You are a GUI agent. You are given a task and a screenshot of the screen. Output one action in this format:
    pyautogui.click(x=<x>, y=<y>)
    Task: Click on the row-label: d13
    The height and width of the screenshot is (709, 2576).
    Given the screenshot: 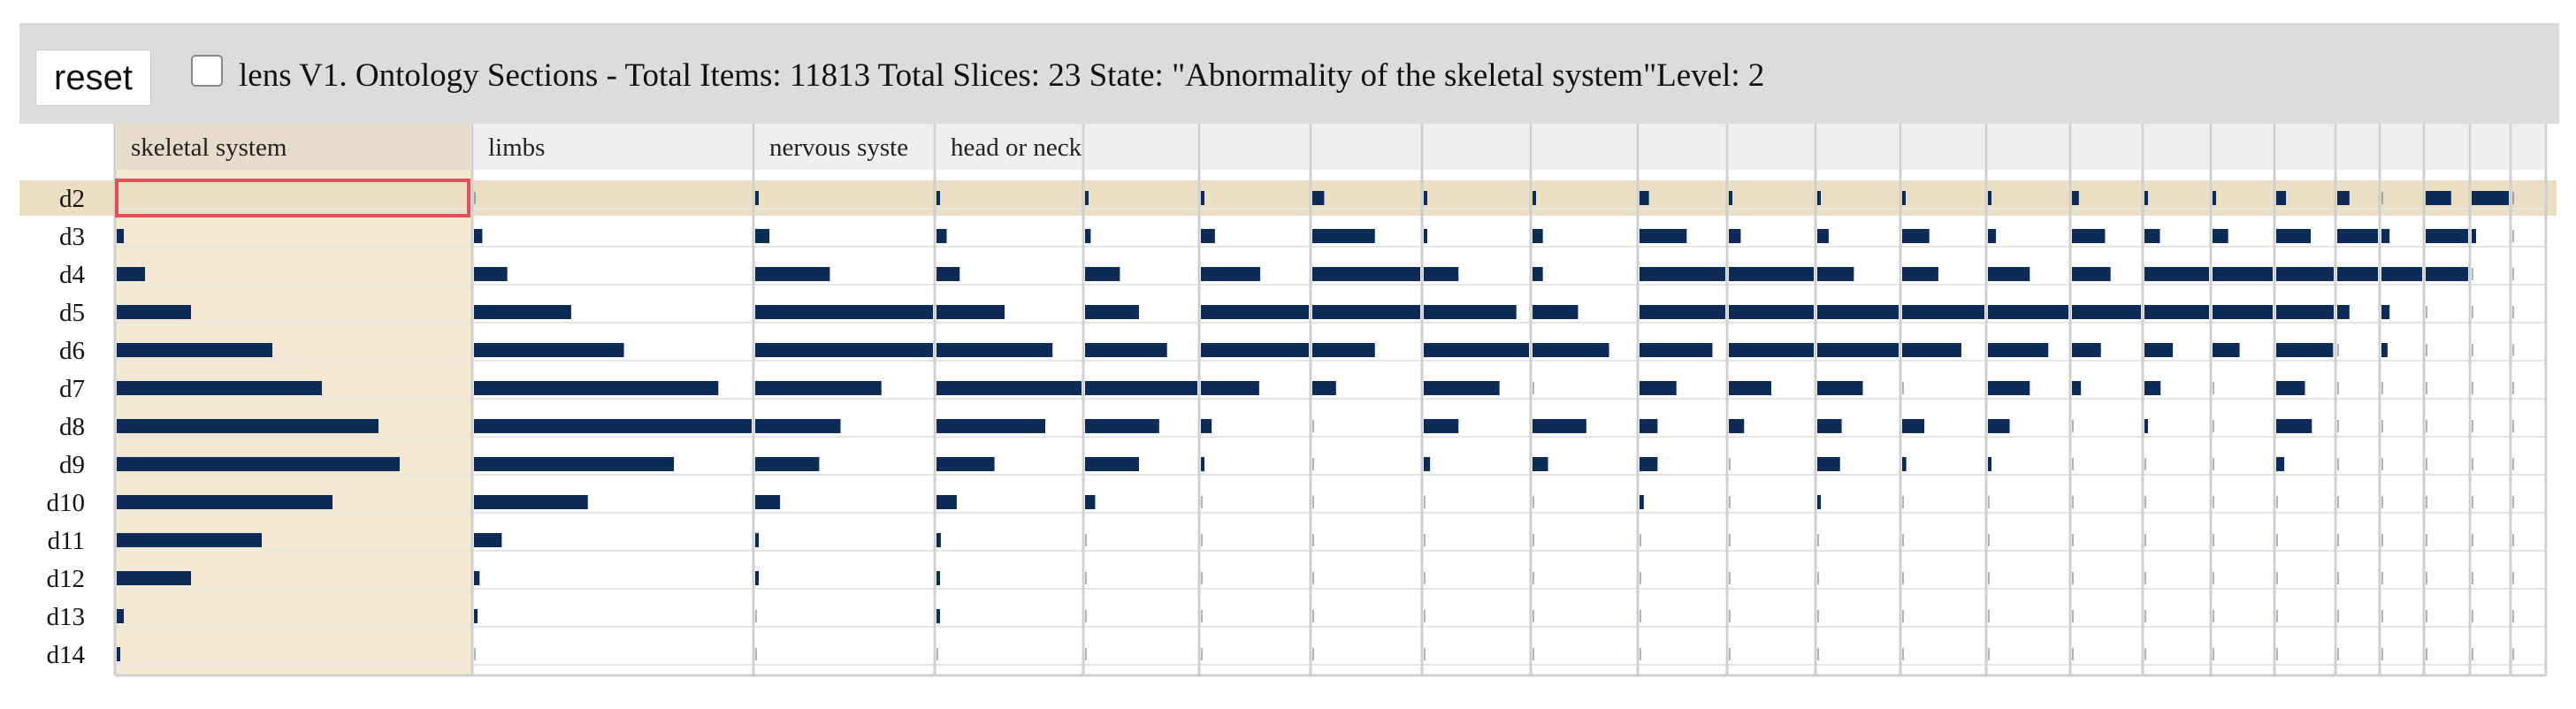 What is the action you would take?
    pyautogui.click(x=66, y=617)
    